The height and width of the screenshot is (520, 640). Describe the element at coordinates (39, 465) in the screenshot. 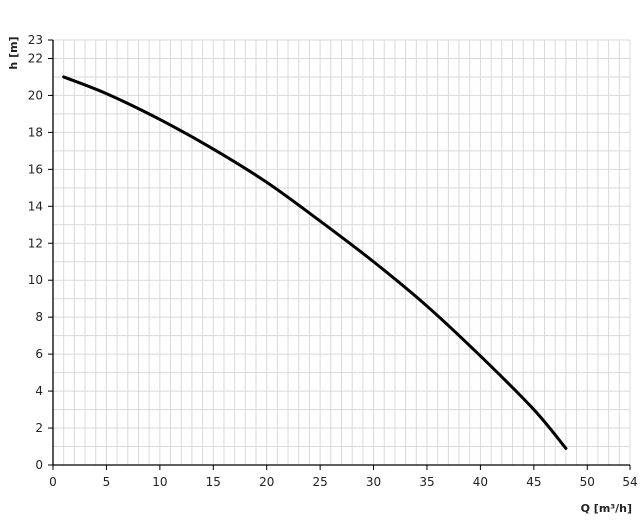

I see `y-tick-label: 0` at that location.